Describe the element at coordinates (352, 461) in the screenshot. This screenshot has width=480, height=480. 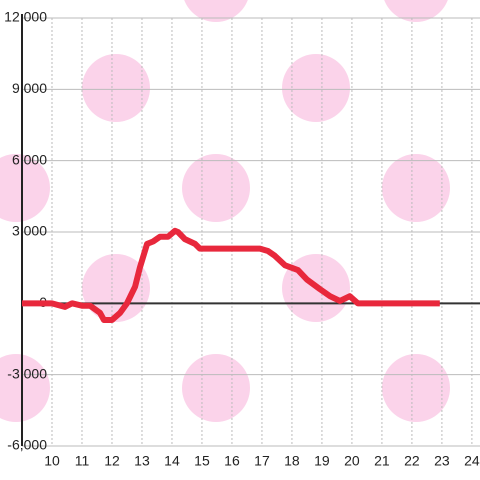
I see `x-tick-label: 20` at that location.